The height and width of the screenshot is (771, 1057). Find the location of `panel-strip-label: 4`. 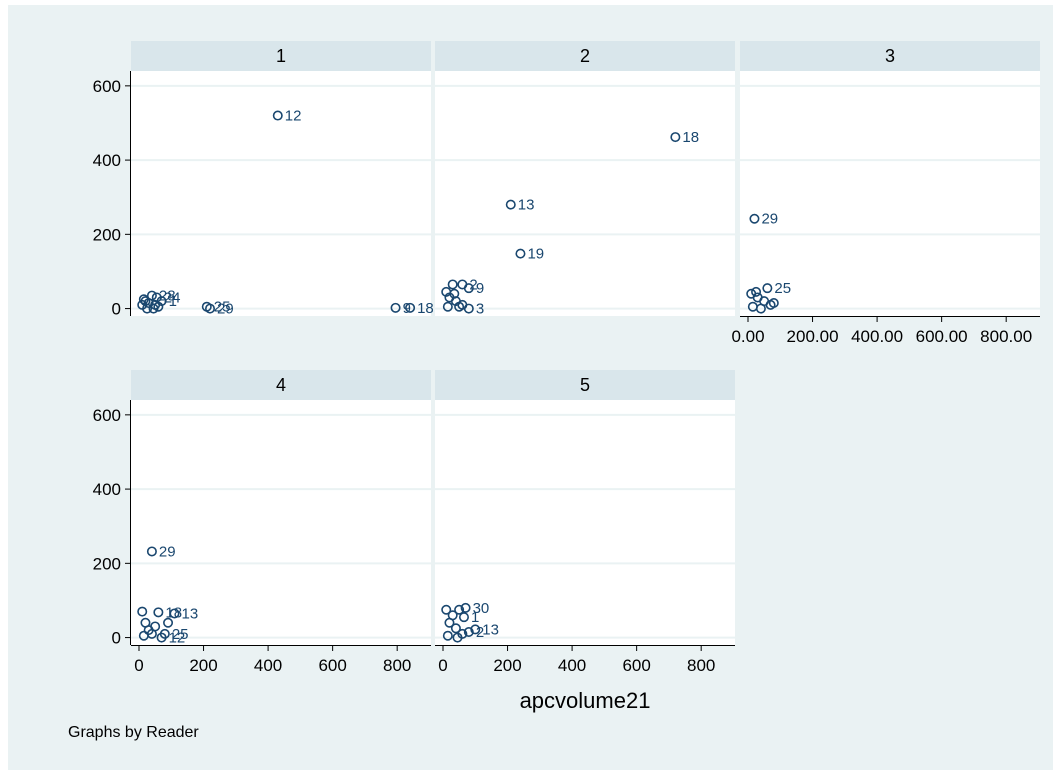

panel-strip-label: 4 is located at coordinates (281, 385).